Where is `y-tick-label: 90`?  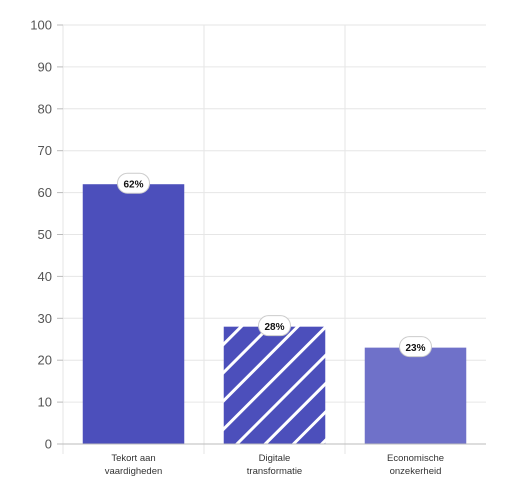 y-tick-label: 90 is located at coordinates (45, 66).